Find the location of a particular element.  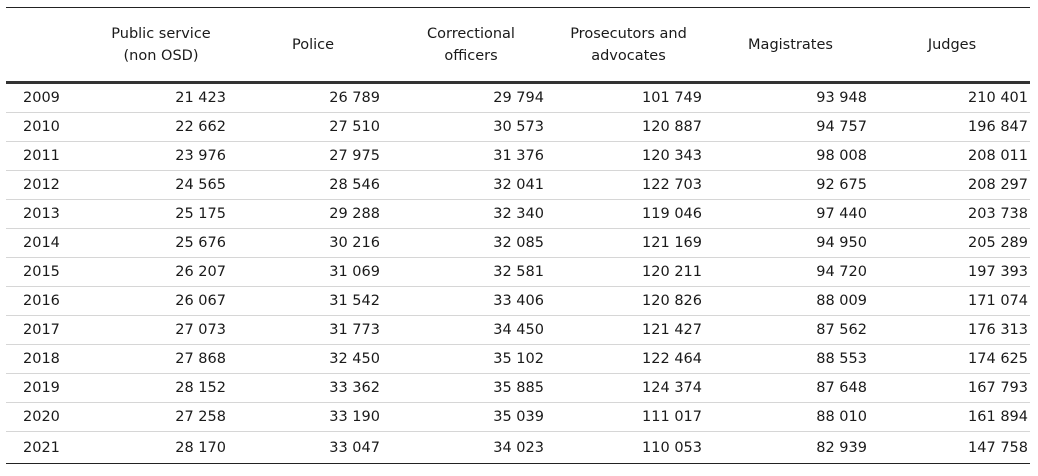

cell-year: 2014 is located at coordinates (47, 243).